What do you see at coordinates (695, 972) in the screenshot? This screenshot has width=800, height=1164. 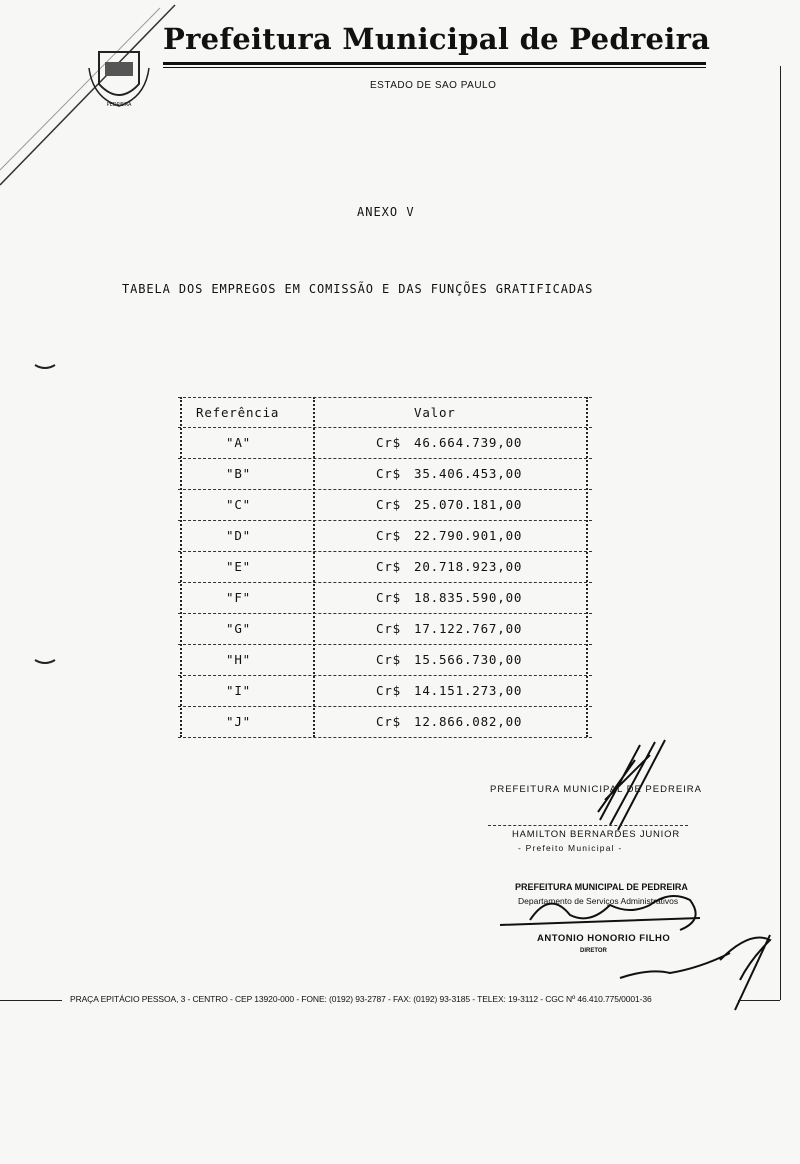 I see `initials-signature` at bounding box center [695, 972].